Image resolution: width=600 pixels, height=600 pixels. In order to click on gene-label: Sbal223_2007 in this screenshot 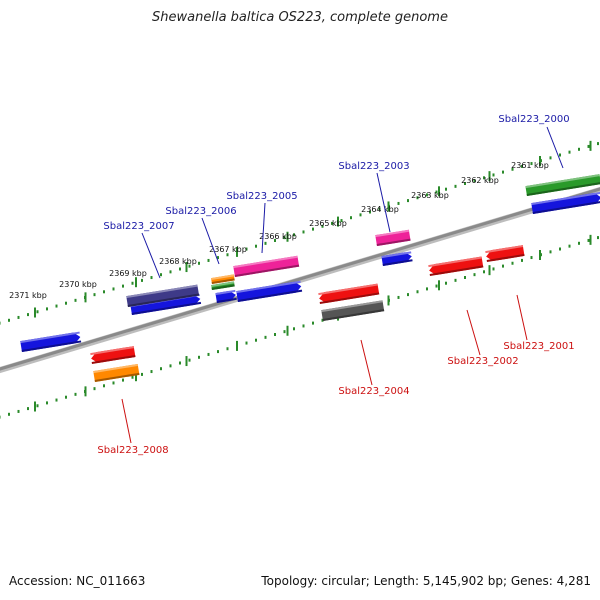, I will do `click(138, 226)`.